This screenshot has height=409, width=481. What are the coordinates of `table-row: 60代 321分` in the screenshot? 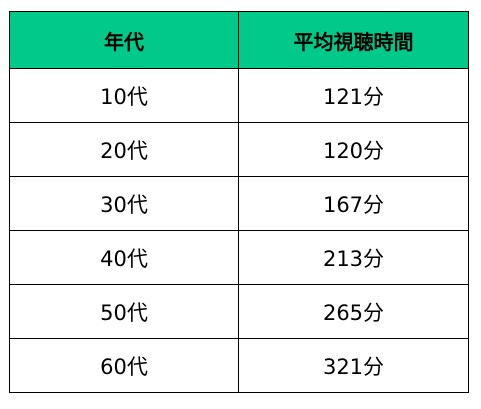 It's located at (239, 365).